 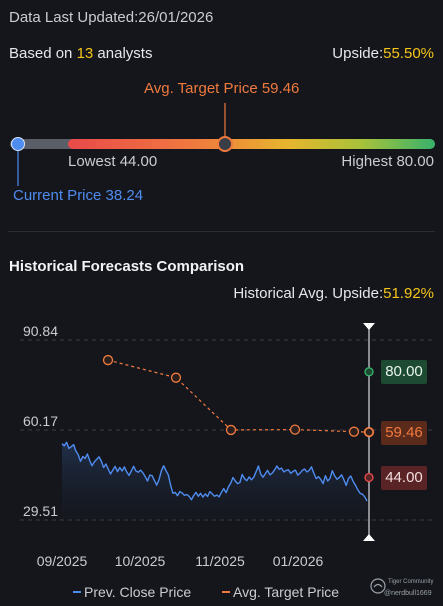 What do you see at coordinates (113, 161) in the screenshot?
I see `lowest-label: Lowest 44.00` at bounding box center [113, 161].